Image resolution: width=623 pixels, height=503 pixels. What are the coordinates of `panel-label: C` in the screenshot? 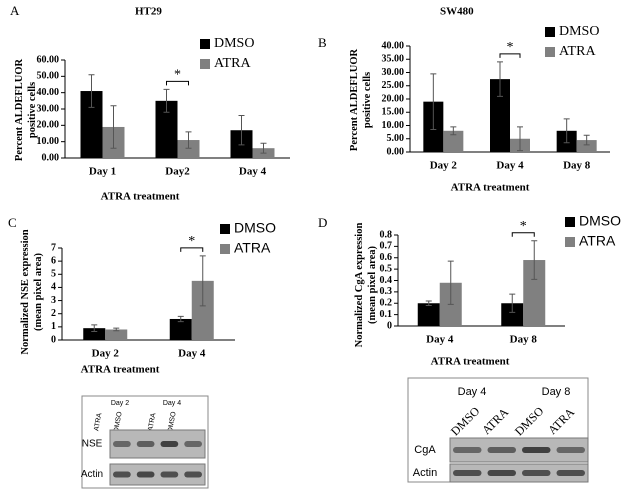 It's located at (12, 222).